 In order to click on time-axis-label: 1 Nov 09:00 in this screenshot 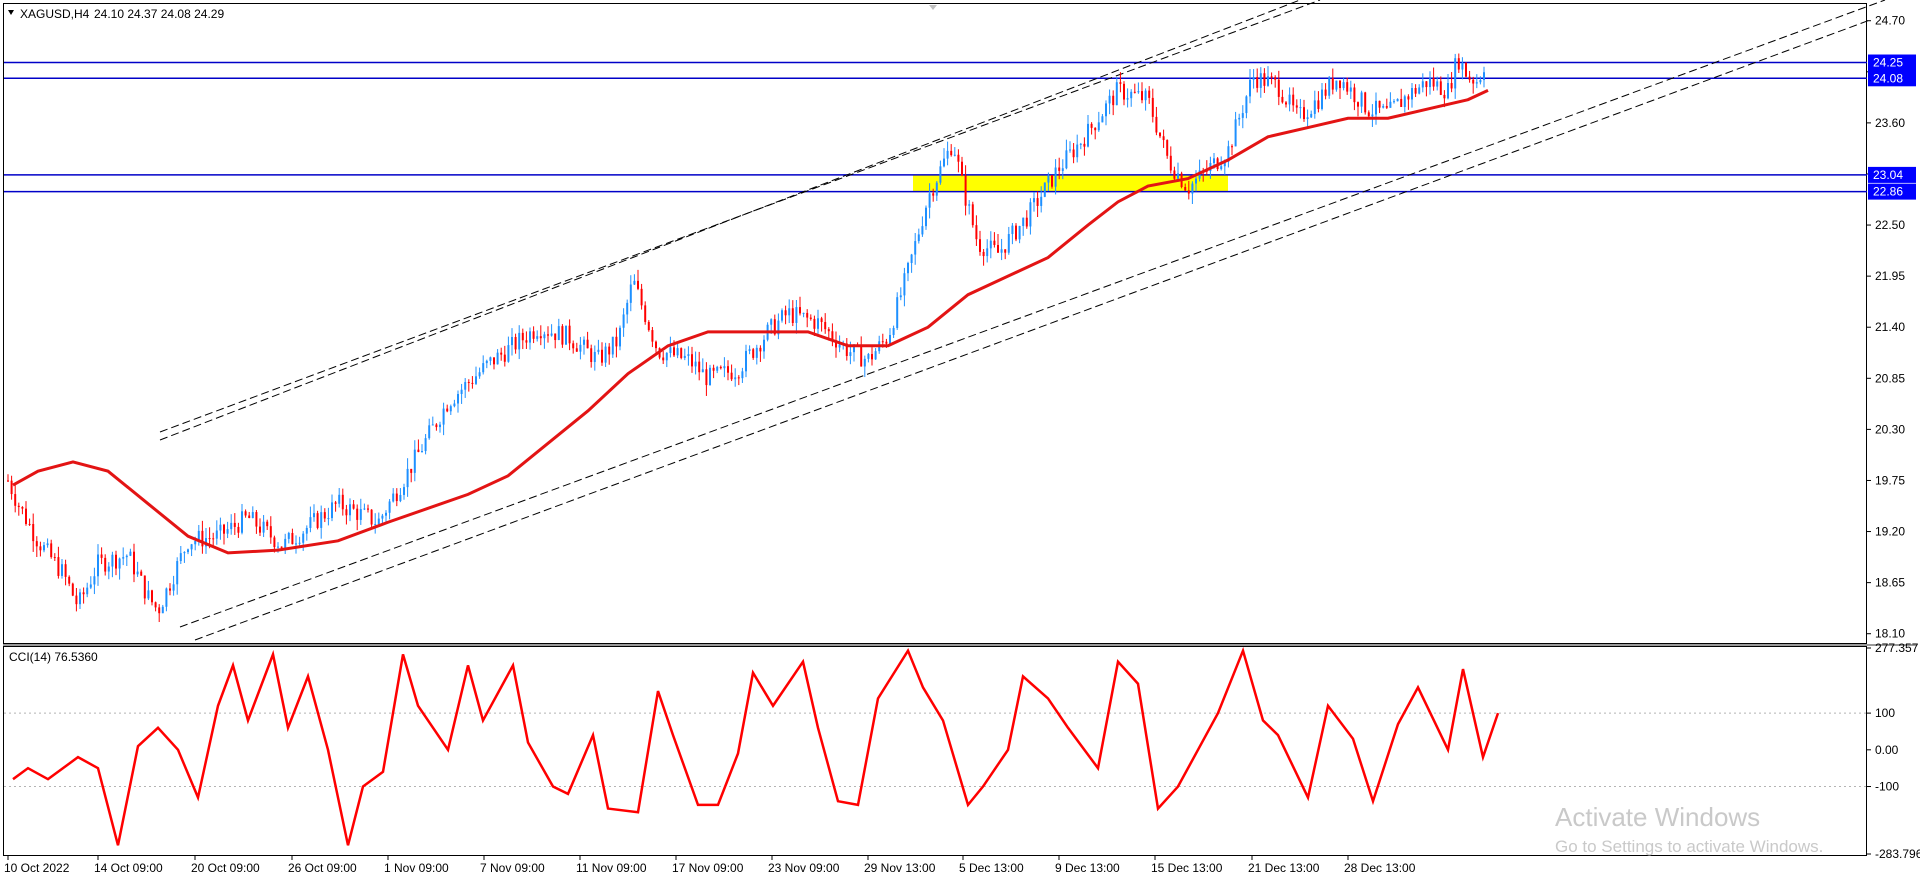, I will do `click(416, 868)`.